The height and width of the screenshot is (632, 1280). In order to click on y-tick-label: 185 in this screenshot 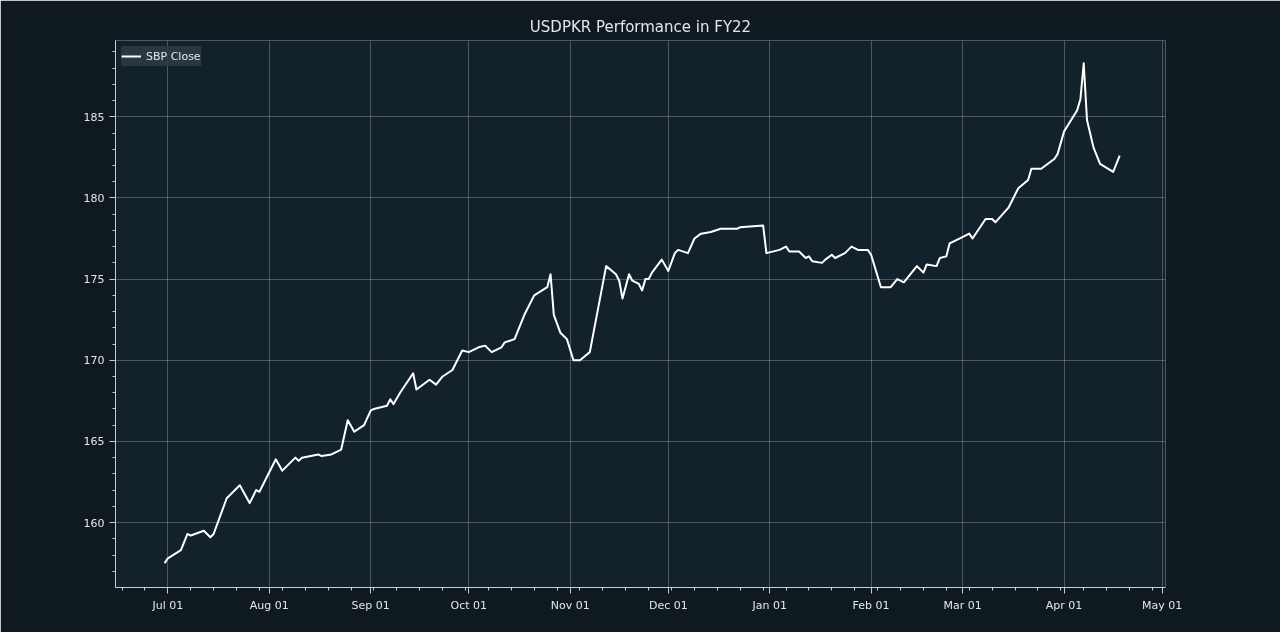, I will do `click(94, 117)`.